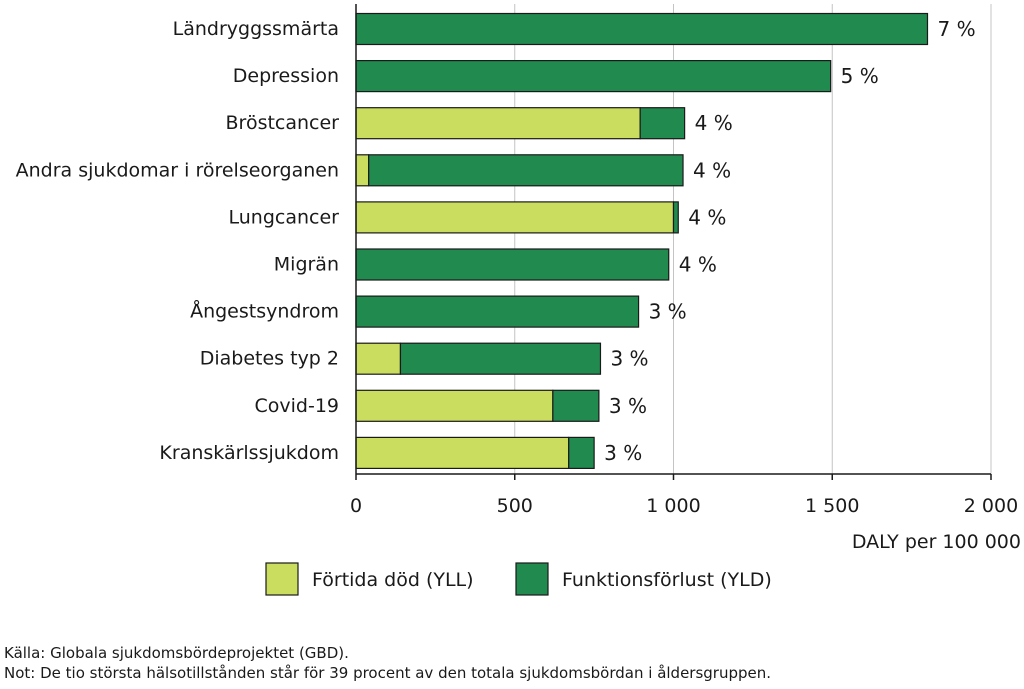  Describe the element at coordinates (249, 453) in the screenshot. I see `category-label: Kranskärlssjukdom` at that location.